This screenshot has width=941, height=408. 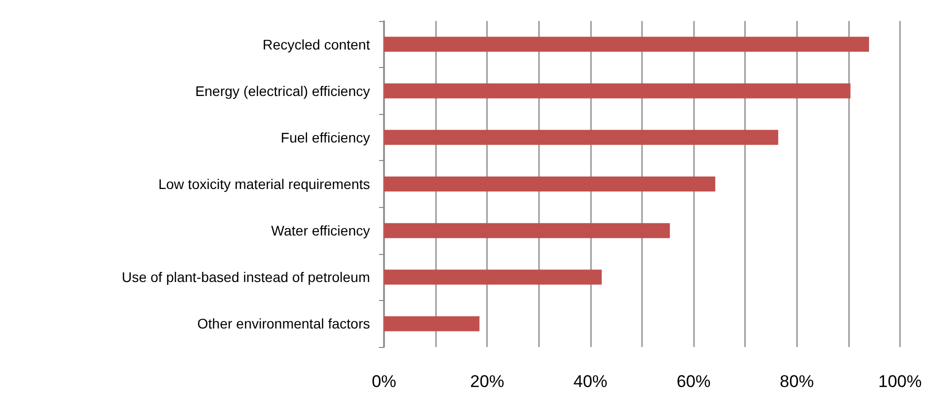 I want to click on y-tick-label: Use of plant-based instead of petroleum, so click(x=246, y=277).